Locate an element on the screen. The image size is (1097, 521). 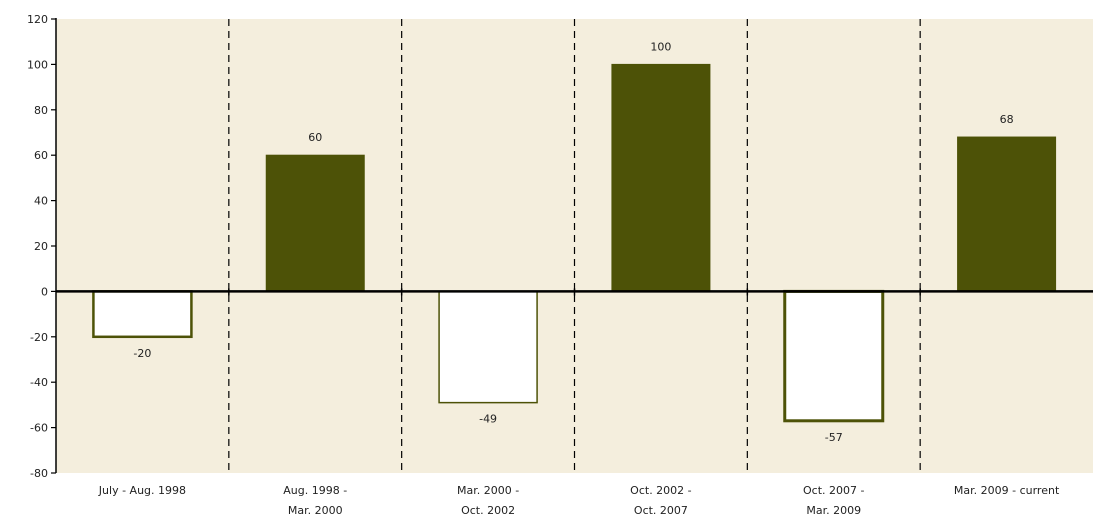
x-category-label: Aug. 1998 -Mar. 2000 is located at coordinates (315, 500).